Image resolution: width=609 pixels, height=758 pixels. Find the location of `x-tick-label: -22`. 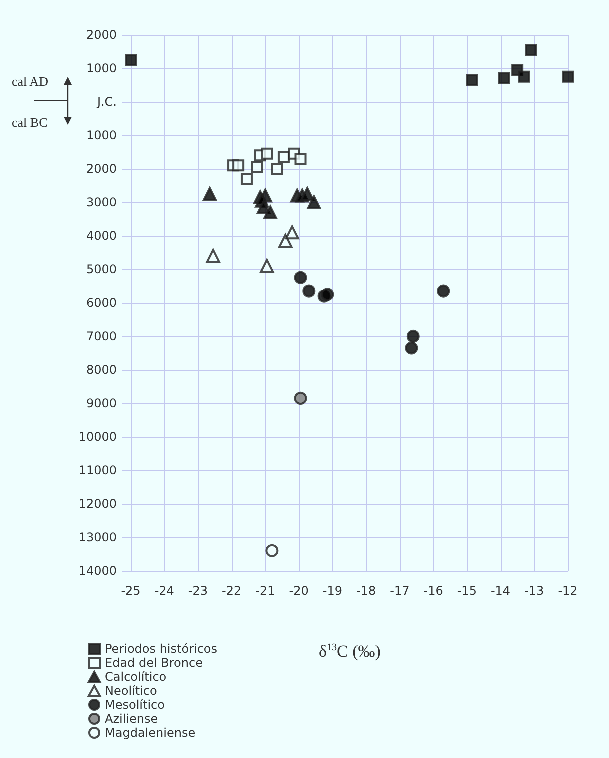

x-tick-label: -22 is located at coordinates (232, 591).